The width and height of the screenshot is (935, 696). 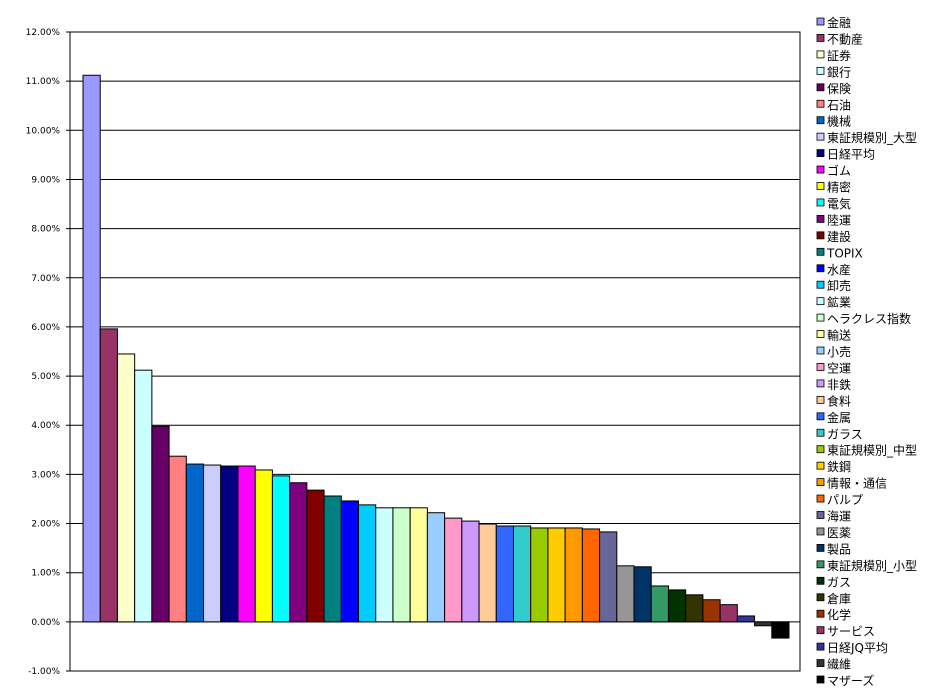 I want to click on legend-label: 水産, so click(x=839, y=269).